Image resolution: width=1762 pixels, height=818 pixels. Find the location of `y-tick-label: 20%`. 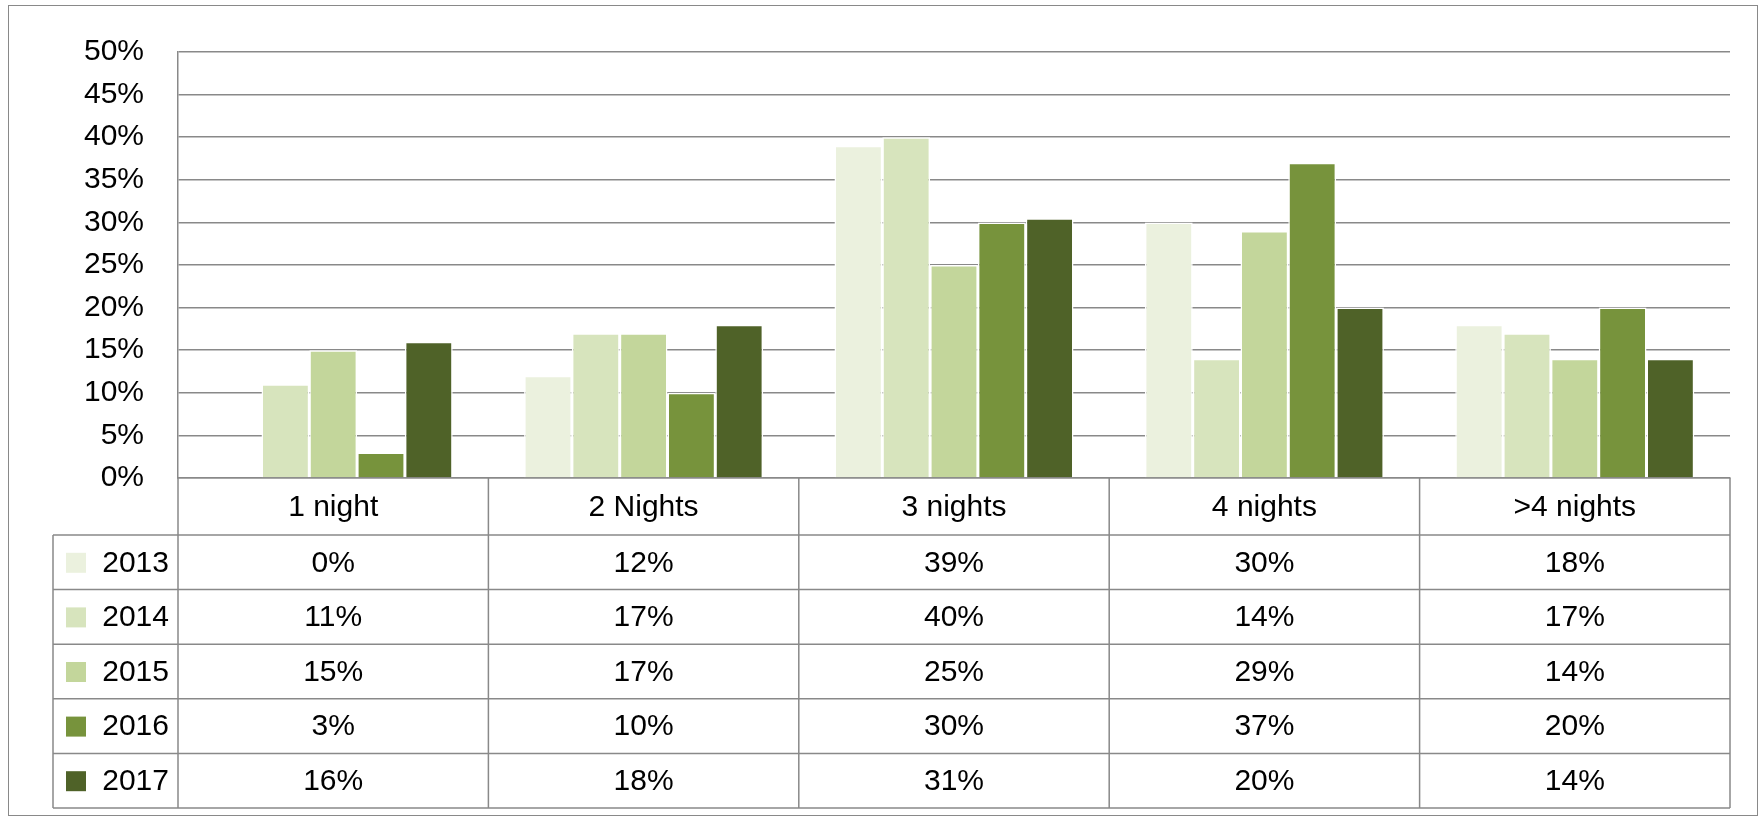

y-tick-label: 20% is located at coordinates (113, 305).